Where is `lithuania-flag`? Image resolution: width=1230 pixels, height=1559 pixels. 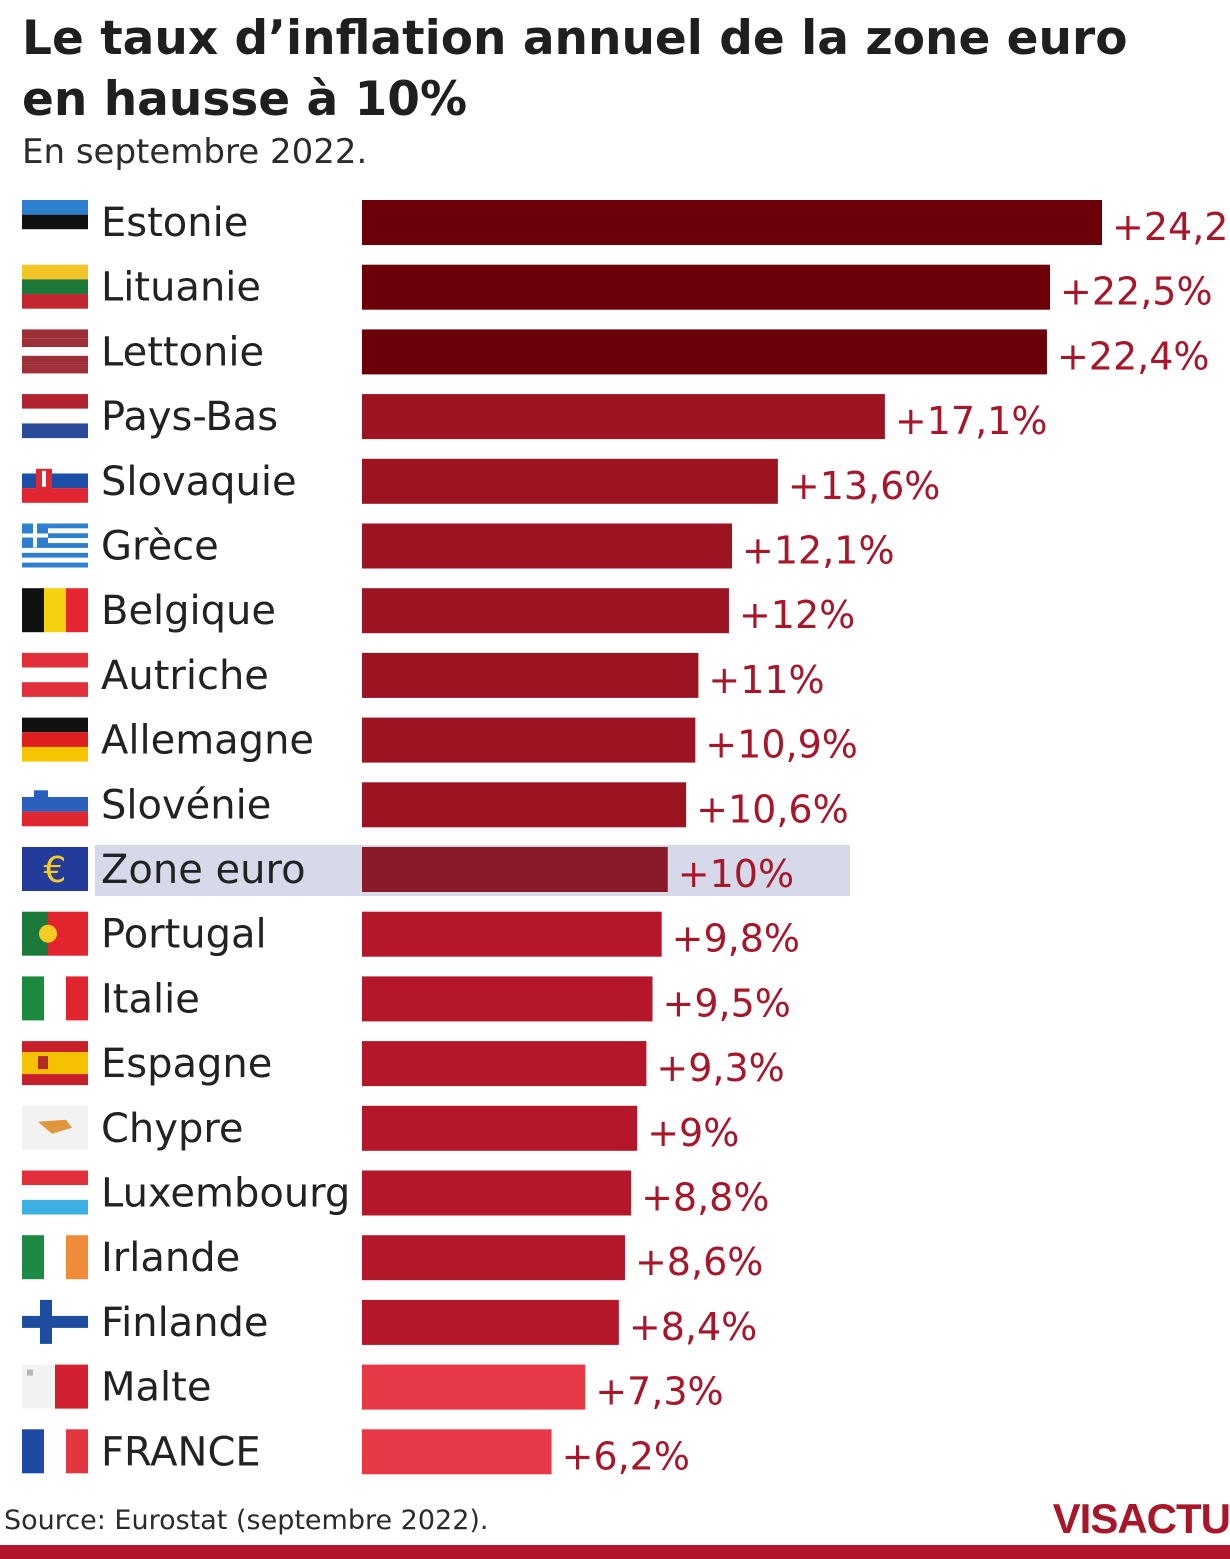
lithuania-flag is located at coordinates (55, 286).